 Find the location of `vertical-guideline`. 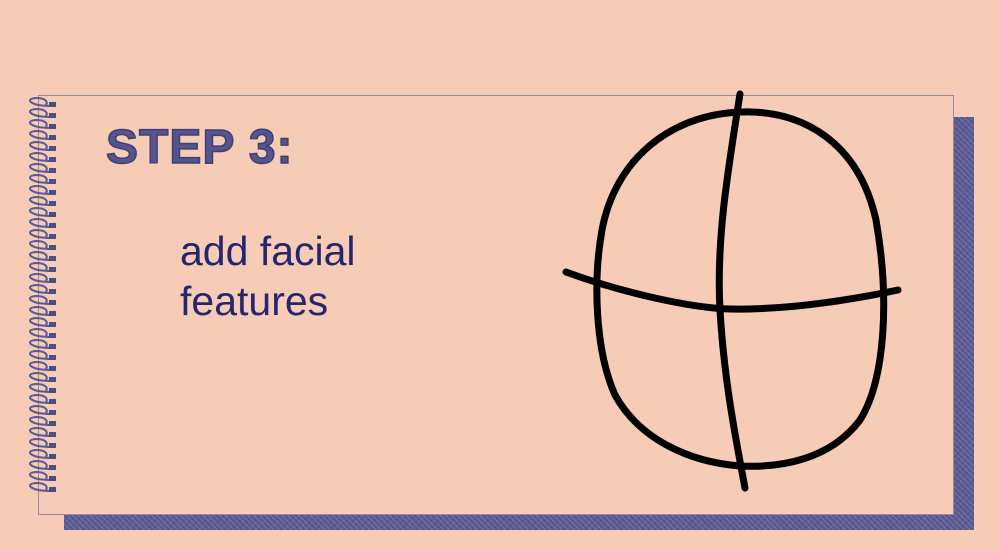

vertical-guideline is located at coordinates (732, 291).